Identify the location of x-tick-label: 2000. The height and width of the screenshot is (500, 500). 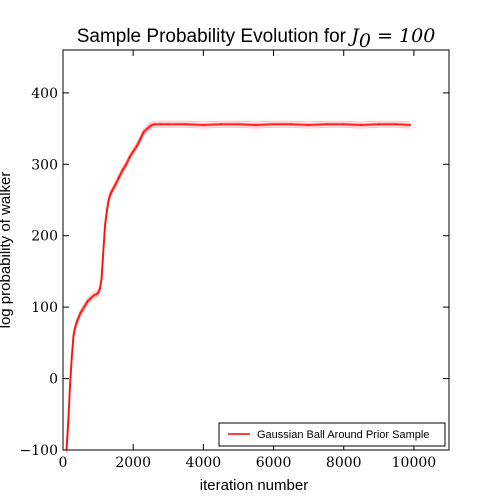
(133, 463).